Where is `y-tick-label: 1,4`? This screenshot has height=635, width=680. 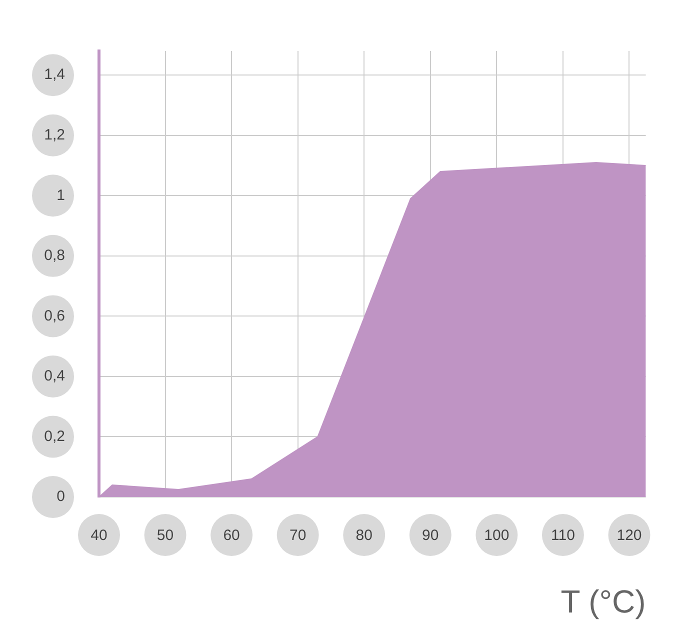
y-tick-label: 1,4 is located at coordinates (54, 75).